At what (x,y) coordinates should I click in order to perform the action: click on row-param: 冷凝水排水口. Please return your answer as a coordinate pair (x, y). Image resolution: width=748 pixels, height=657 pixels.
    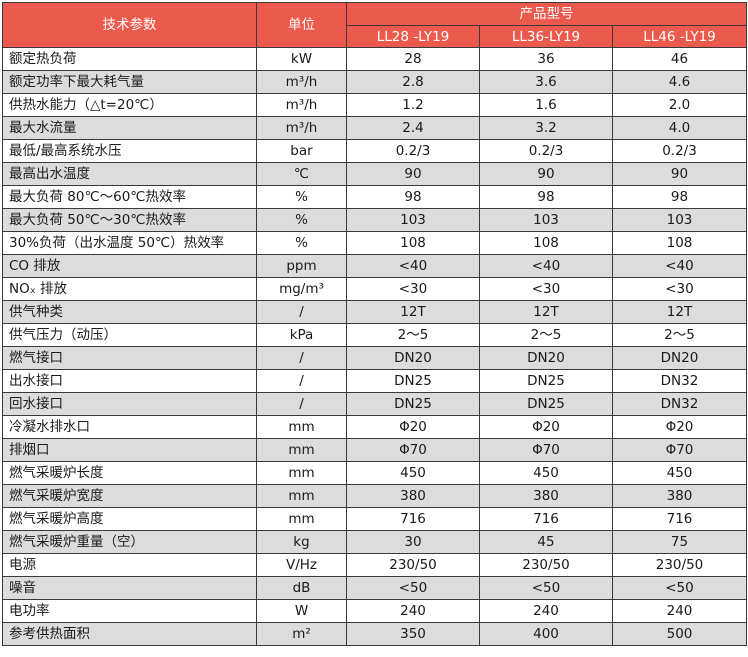
    Looking at the image, I should click on (129, 427).